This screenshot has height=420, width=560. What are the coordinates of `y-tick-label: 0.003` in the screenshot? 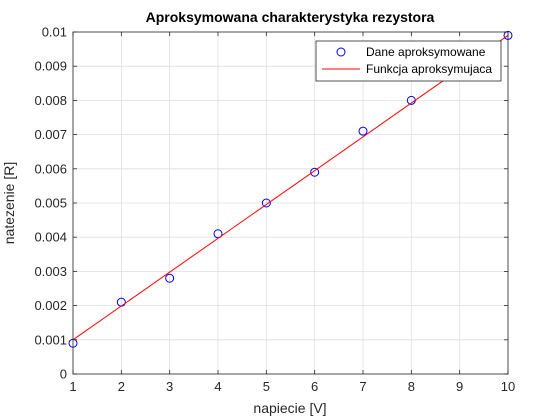 It's located at (50, 271).